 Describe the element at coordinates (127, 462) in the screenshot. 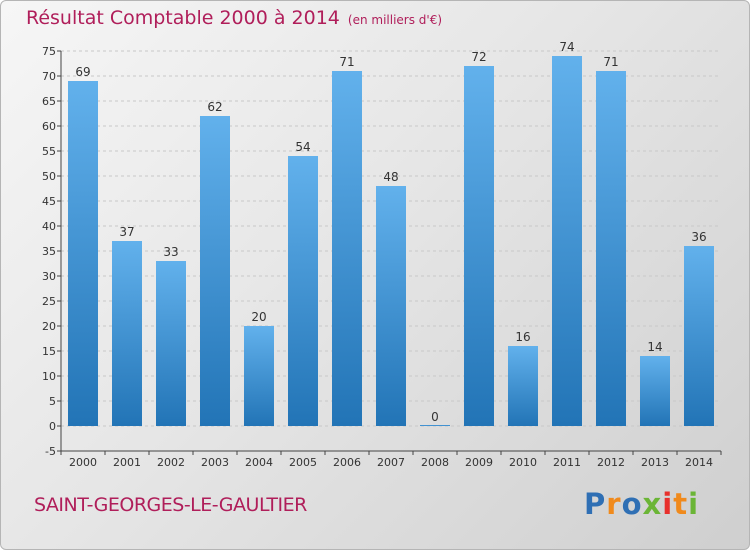

I see `x-tick-label: 2001` at that location.